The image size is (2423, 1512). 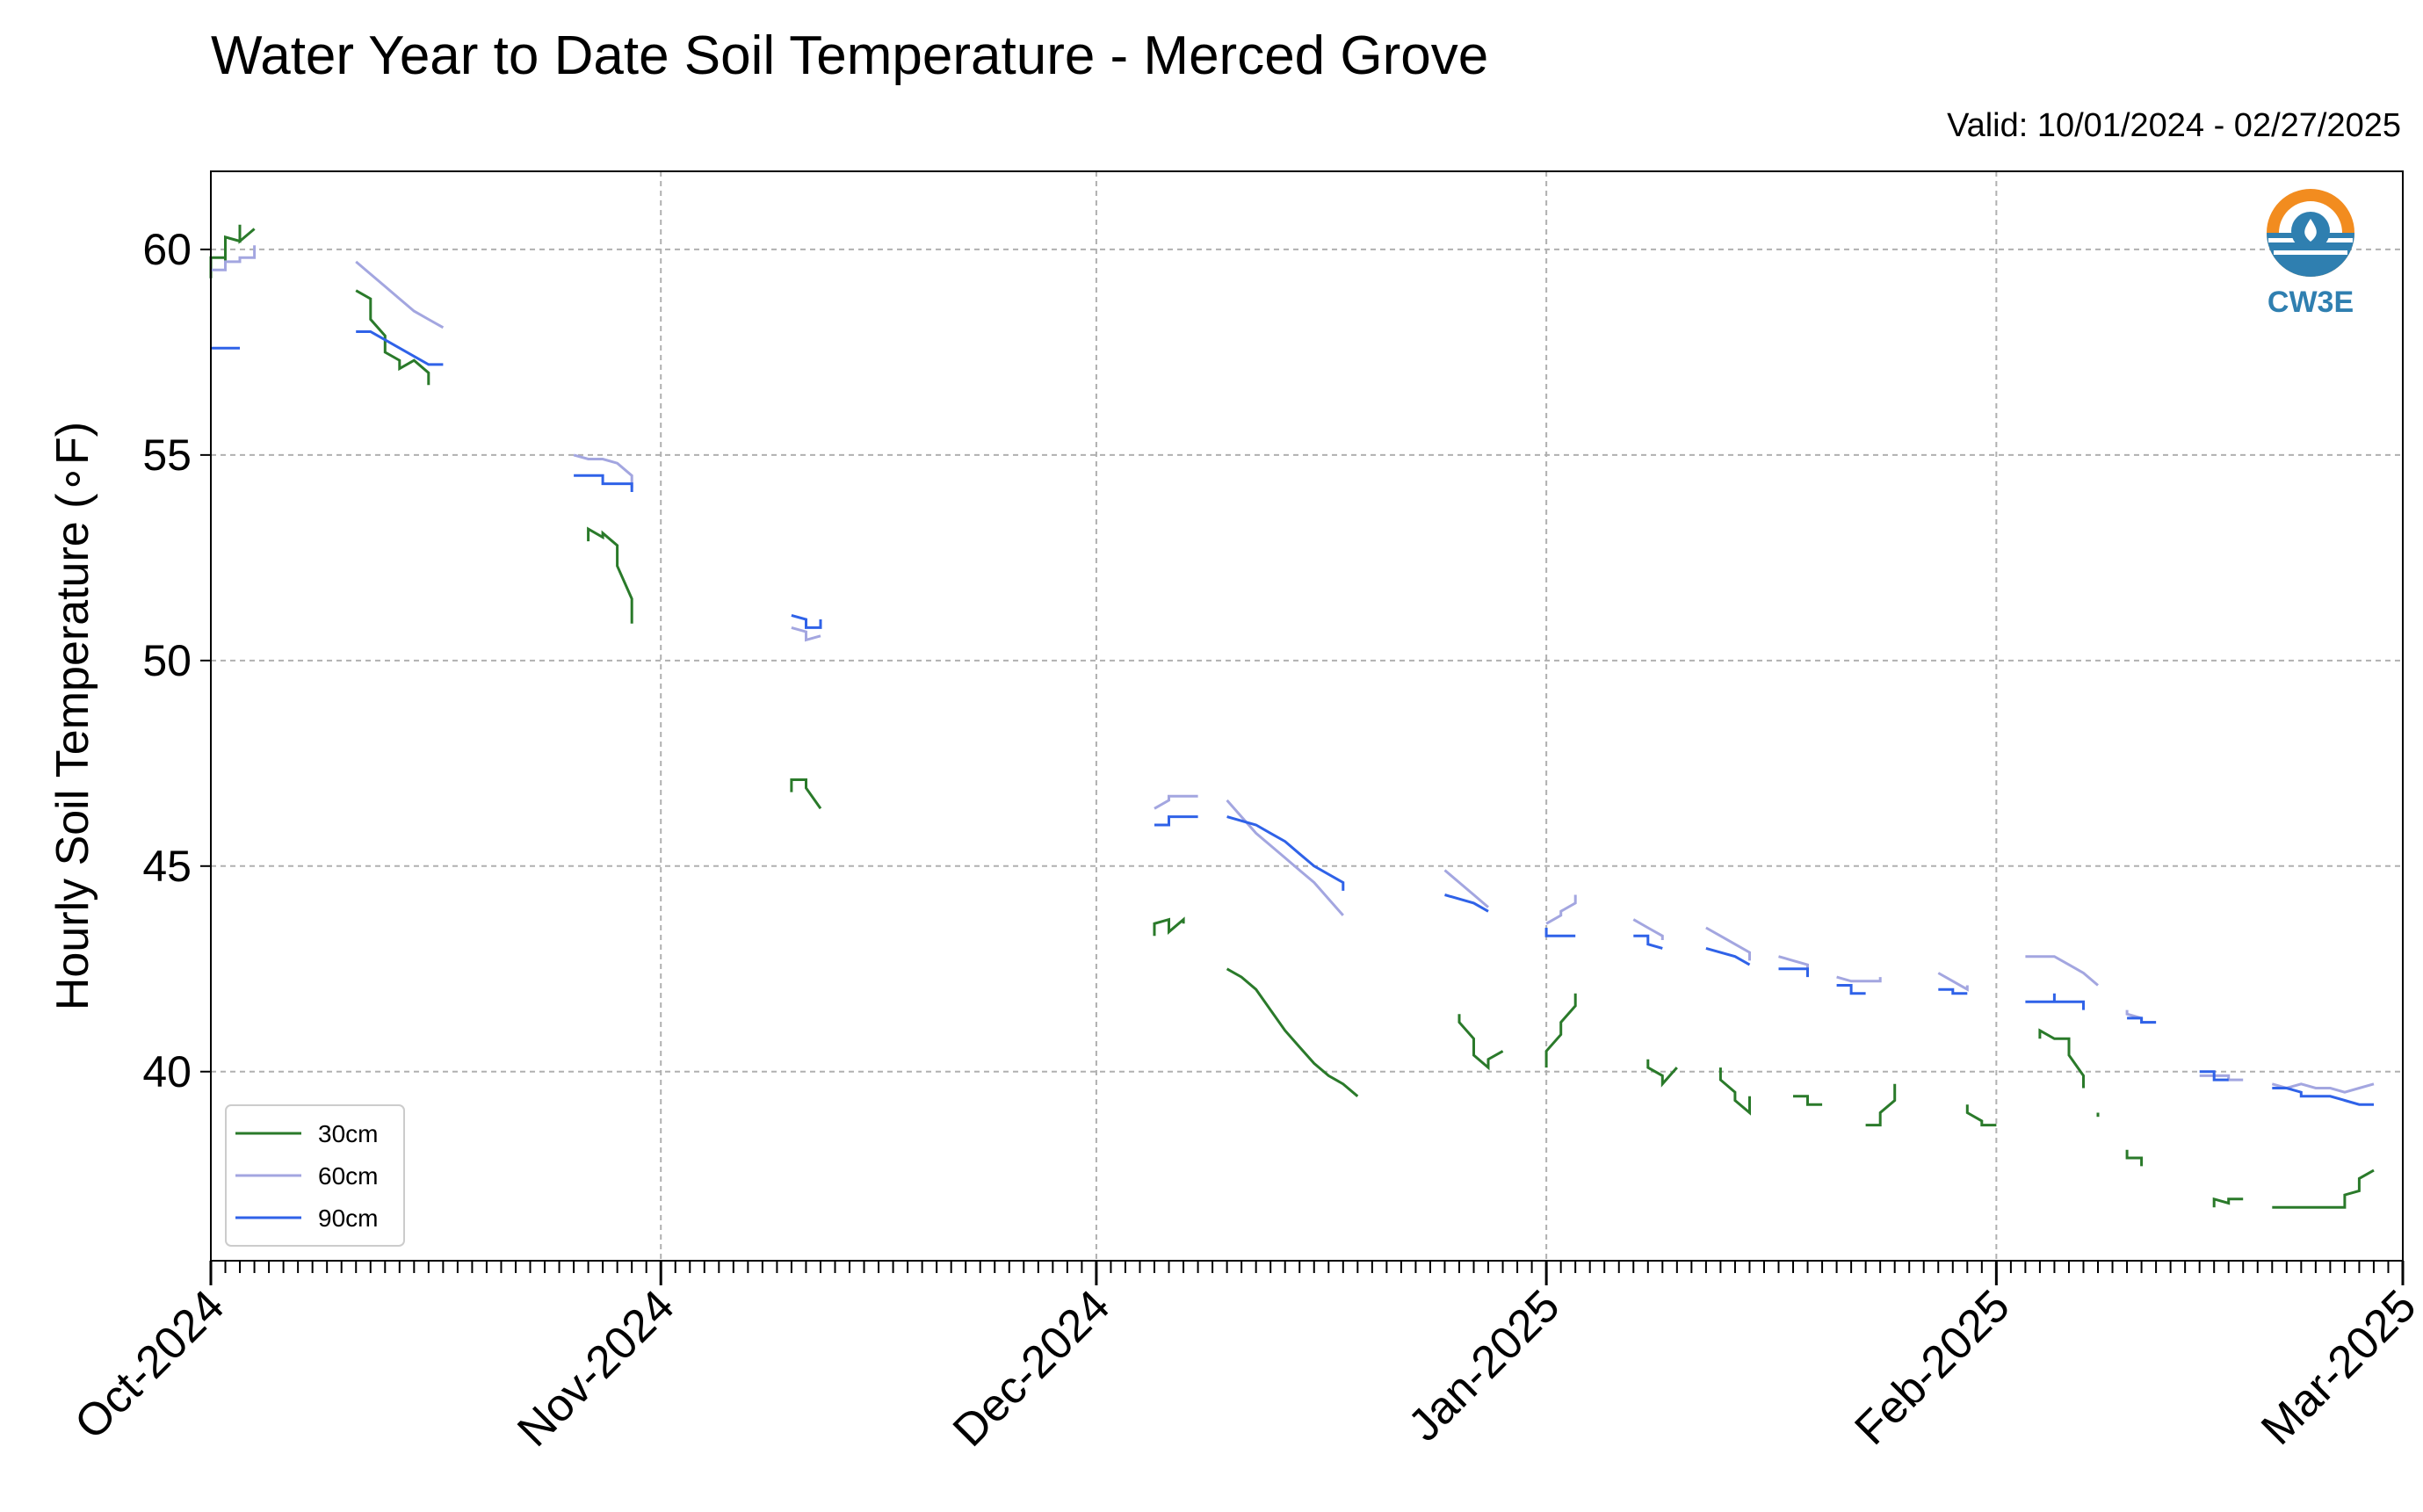 What do you see at coordinates (149, 1364) in the screenshot?
I see `x-tick-label: Oct-2024` at bounding box center [149, 1364].